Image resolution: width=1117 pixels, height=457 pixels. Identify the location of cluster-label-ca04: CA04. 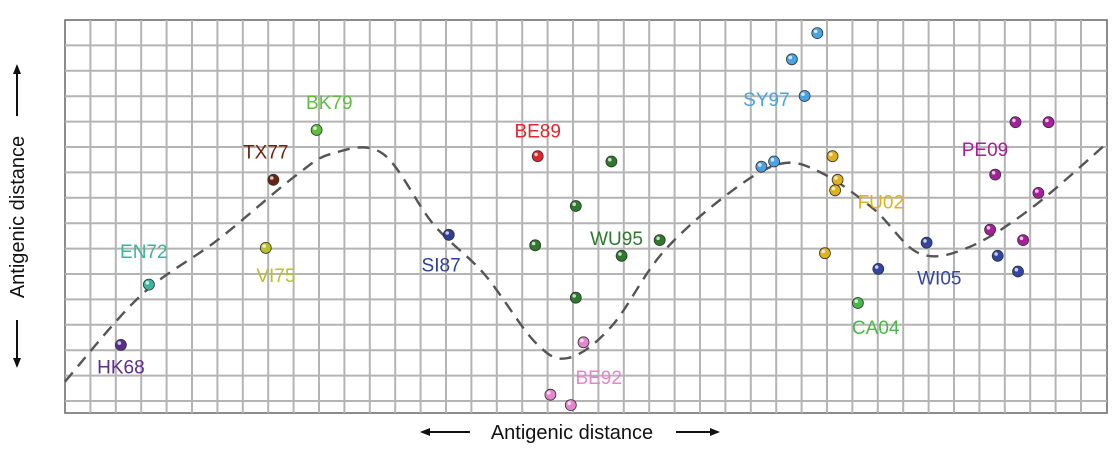
(876, 328).